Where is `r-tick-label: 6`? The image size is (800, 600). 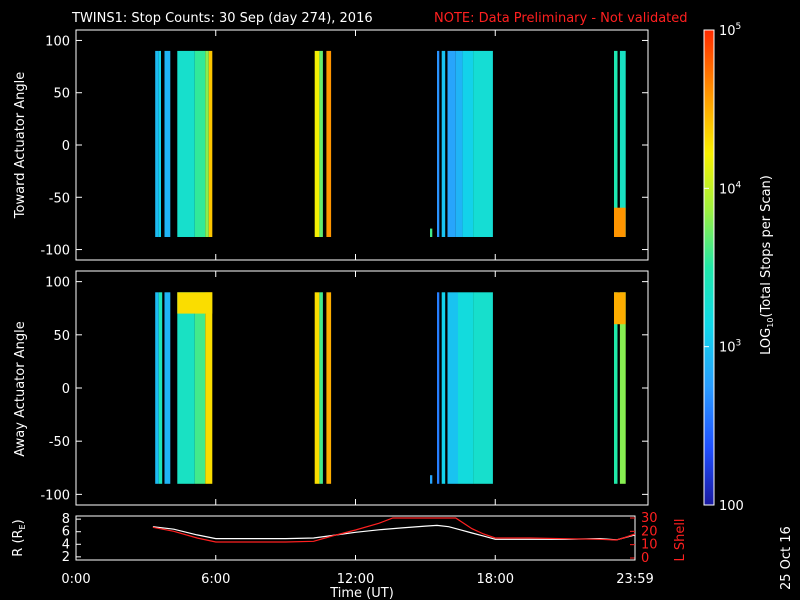
r-tick-label: 6 is located at coordinates (66, 532).